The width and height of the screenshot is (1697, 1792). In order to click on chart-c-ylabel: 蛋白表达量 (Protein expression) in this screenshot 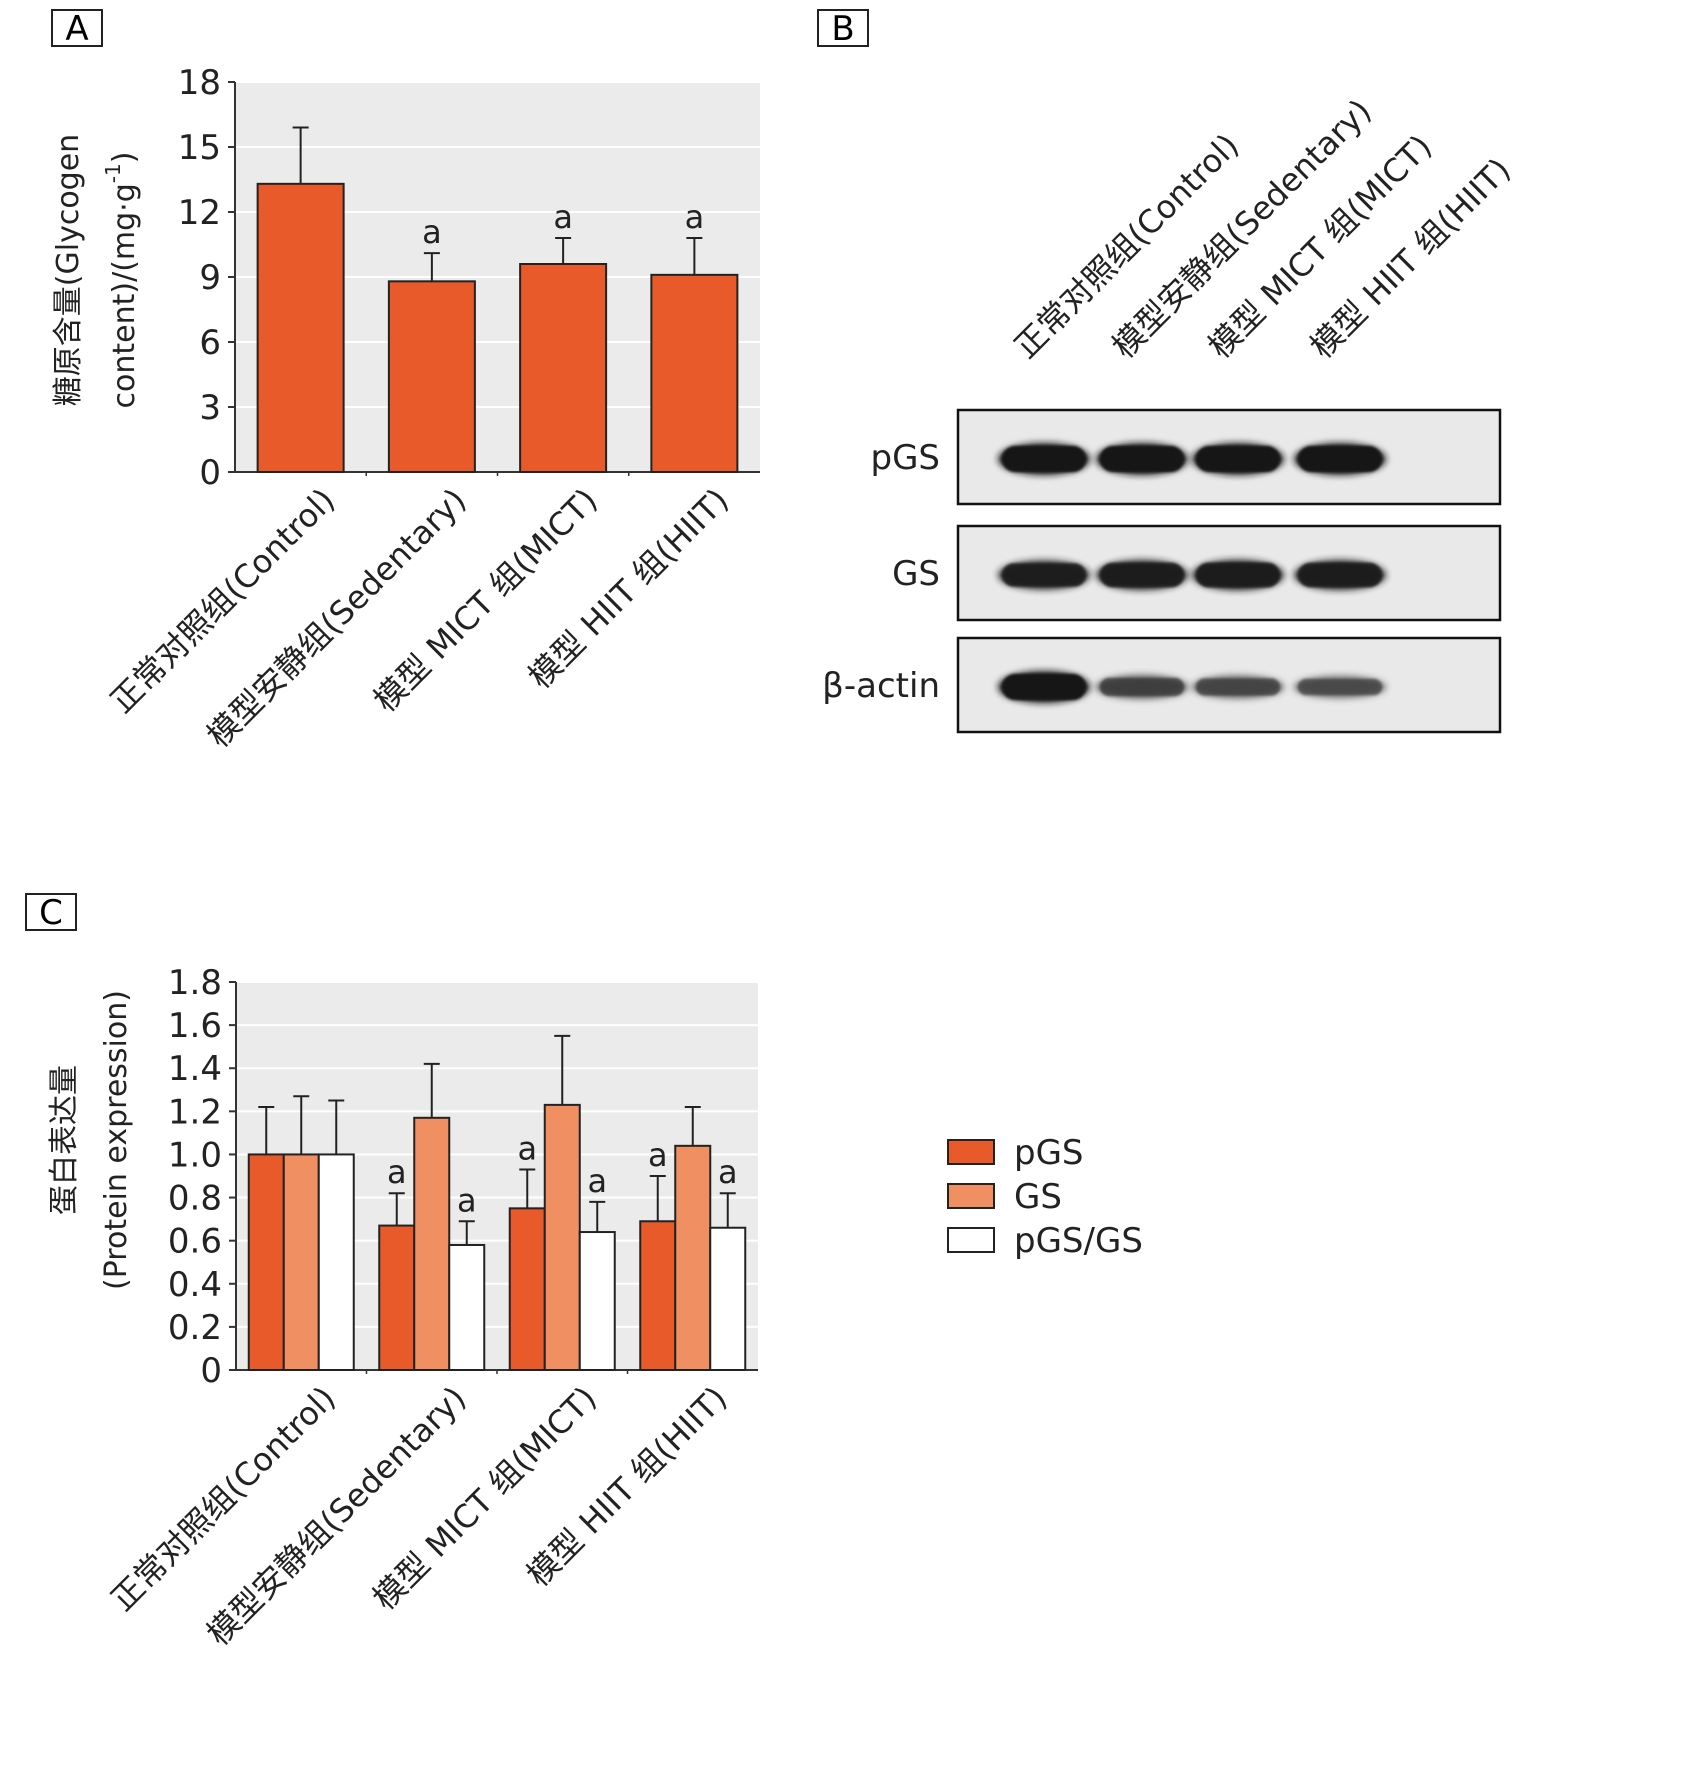, I will do `click(90, 1140)`.